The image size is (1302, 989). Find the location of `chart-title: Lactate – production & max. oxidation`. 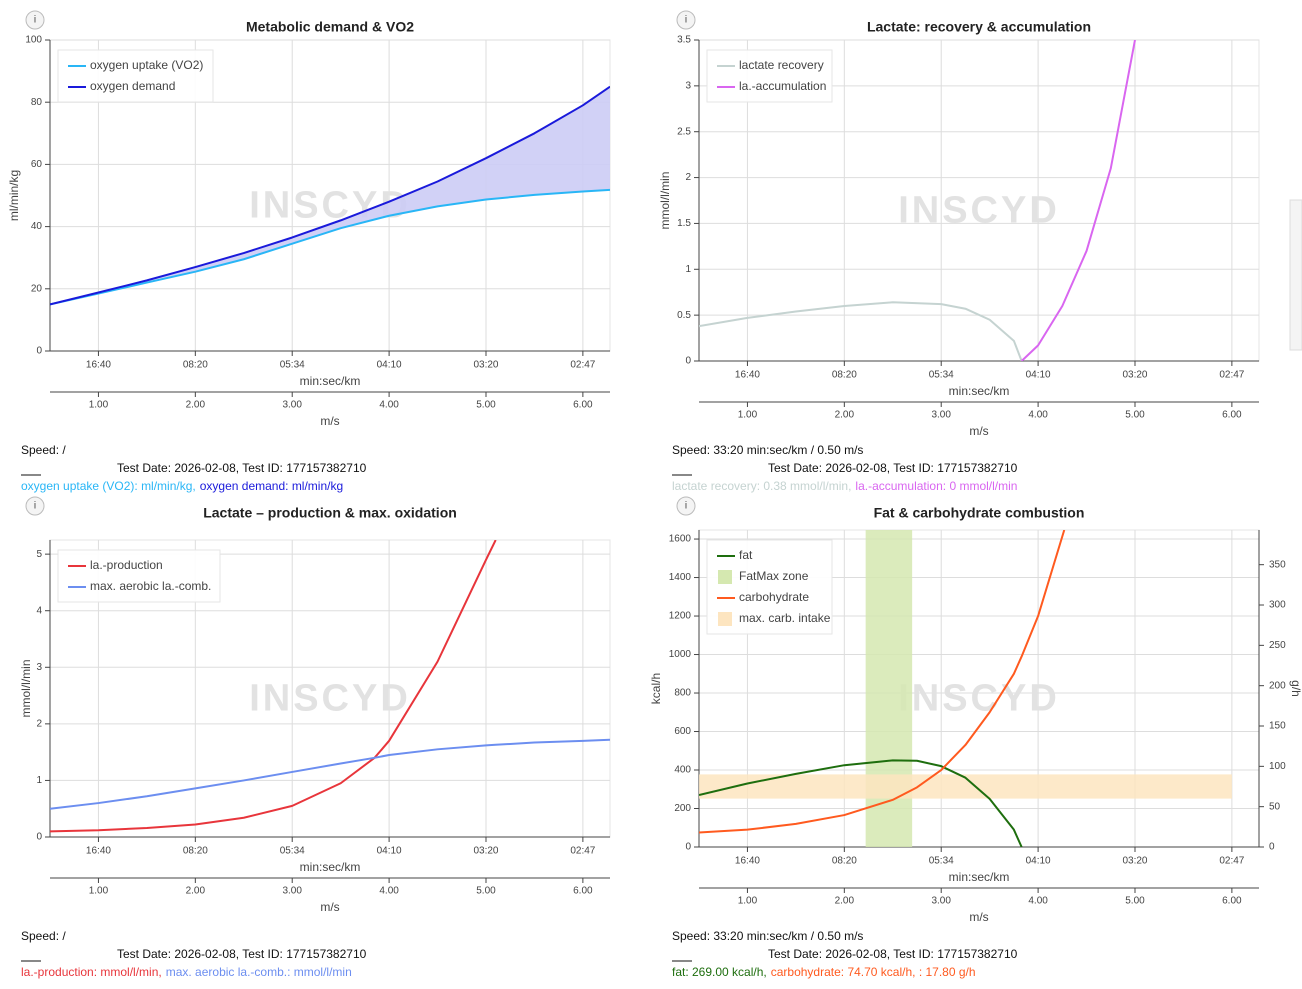

chart-title: Lactate – production & max. oxidation is located at coordinates (330, 513).